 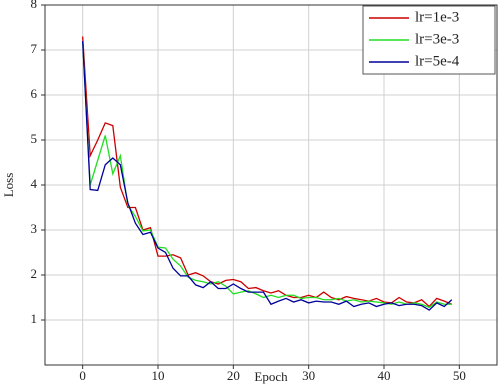 I want to click on y-tick-label: 8, so click(x=34, y=5).